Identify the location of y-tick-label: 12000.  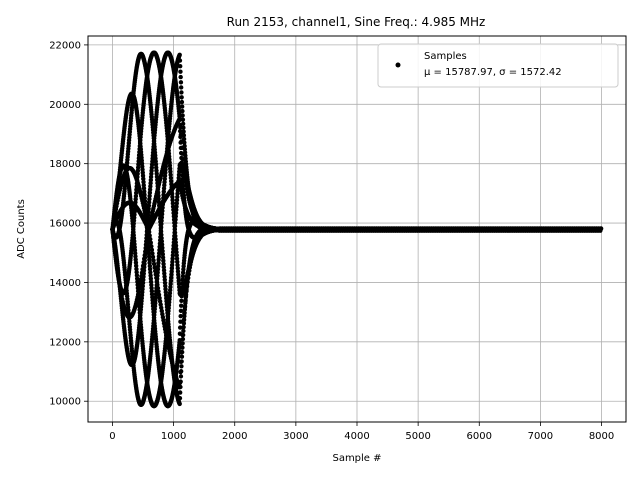
(65, 342).